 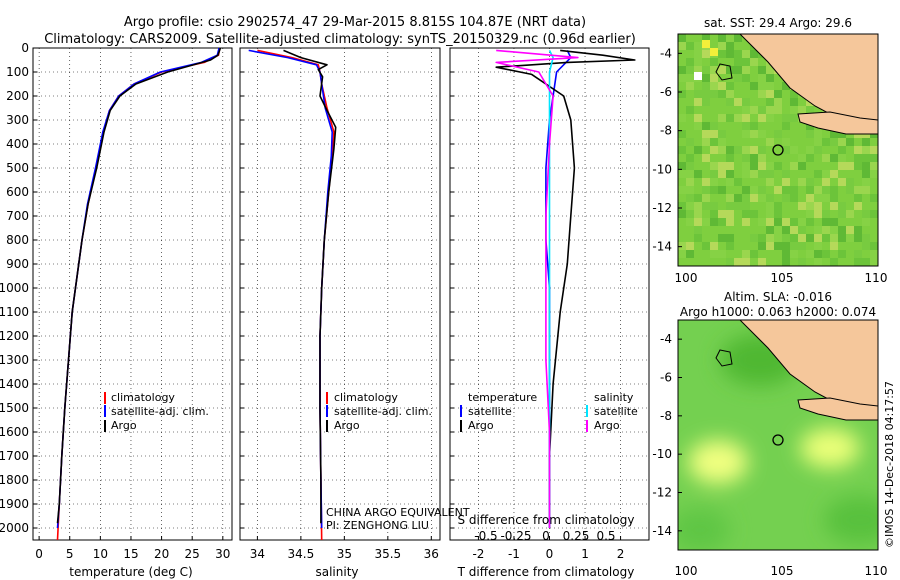 What do you see at coordinates (778, 23) in the screenshot?
I see `sst-map-title: sat. SST: 29.4 Argo: 29.6` at bounding box center [778, 23].